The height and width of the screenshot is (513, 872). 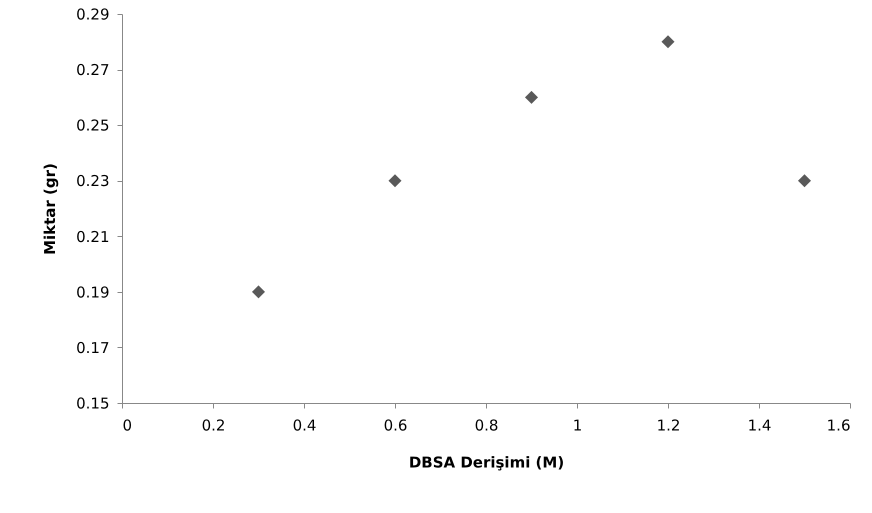 What do you see at coordinates (93, 70) in the screenshot?
I see `y-tick-label: 0.27` at bounding box center [93, 70].